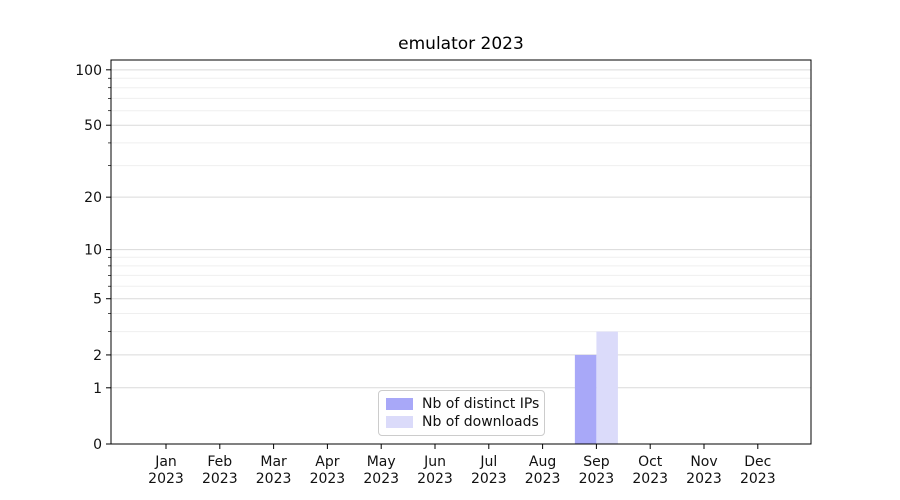  What do you see at coordinates (93, 251) in the screenshot?
I see `y-tick-label: 10` at bounding box center [93, 251].